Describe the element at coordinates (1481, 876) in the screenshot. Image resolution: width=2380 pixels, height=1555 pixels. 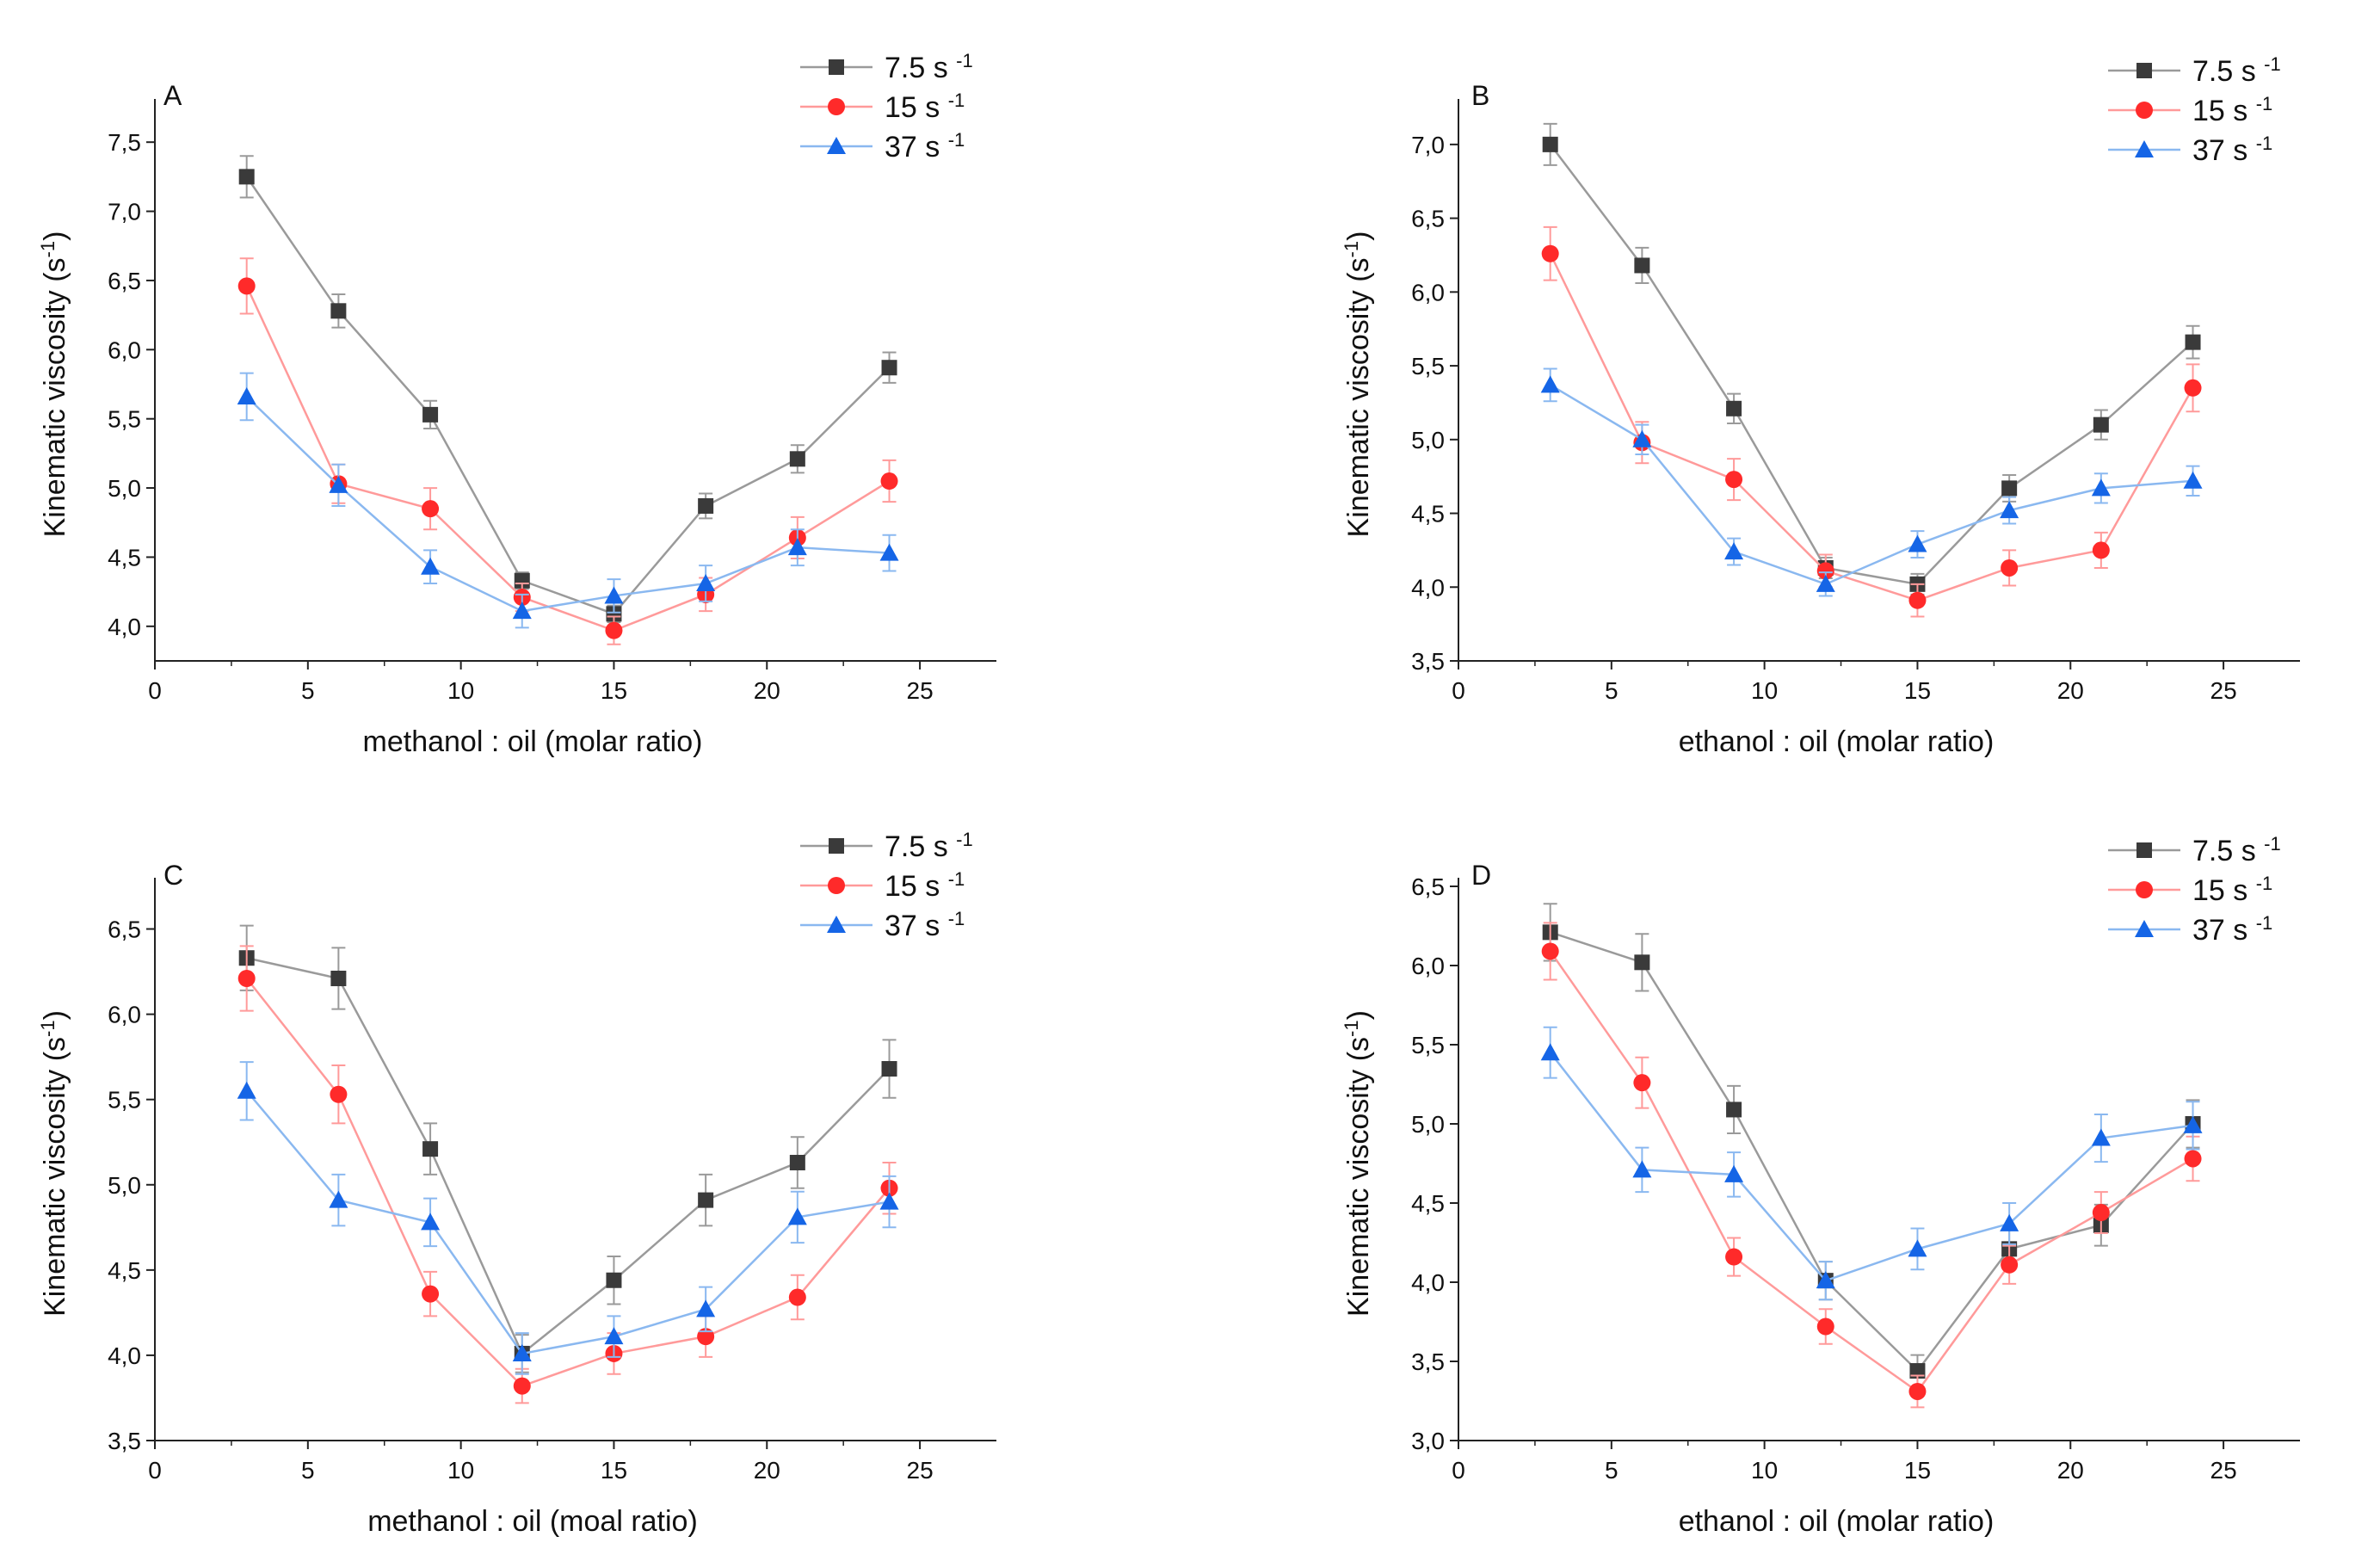
I see `panel-label: D` at that location.